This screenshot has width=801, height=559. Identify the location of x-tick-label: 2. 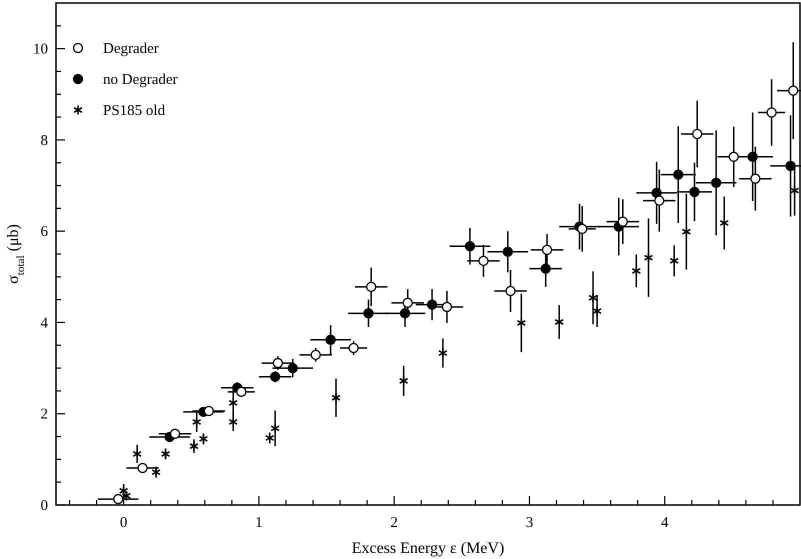
(394, 523).